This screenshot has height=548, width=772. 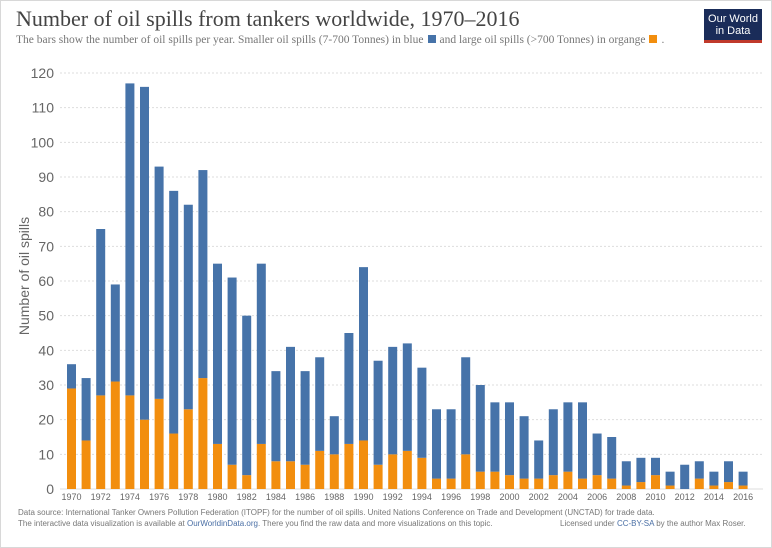 I want to click on bar-large-1979, so click(x=203, y=433).